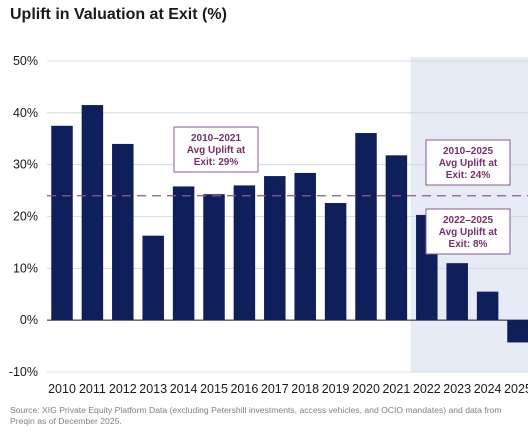 This screenshot has width=528, height=432. What do you see at coordinates (23, 372) in the screenshot?
I see `y-tick-label: -10%` at bounding box center [23, 372].